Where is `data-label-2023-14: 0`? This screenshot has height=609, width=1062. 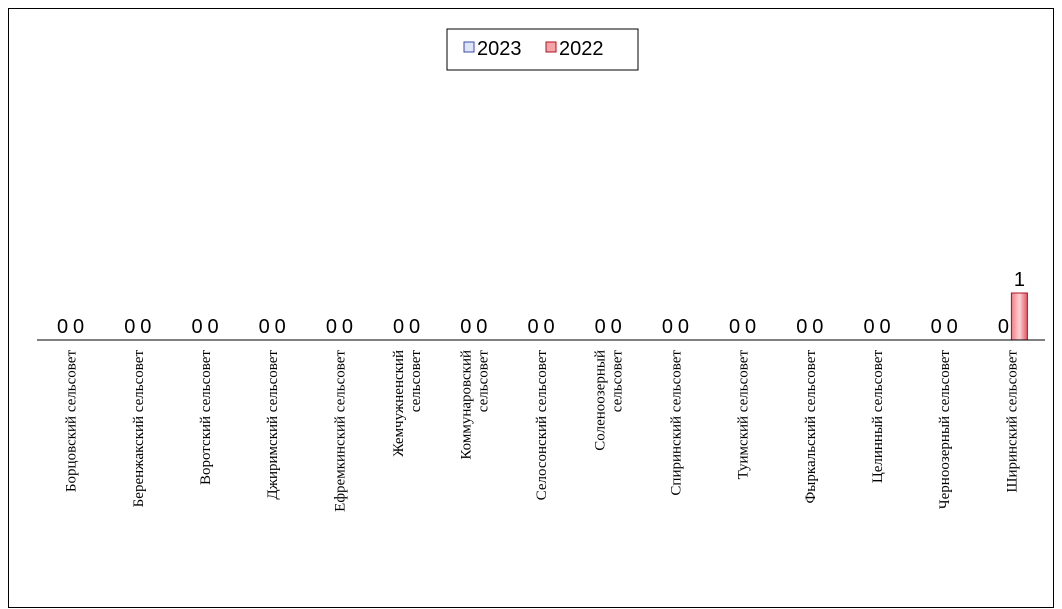
data-label-2023-14: 0 is located at coordinates (1003, 327).